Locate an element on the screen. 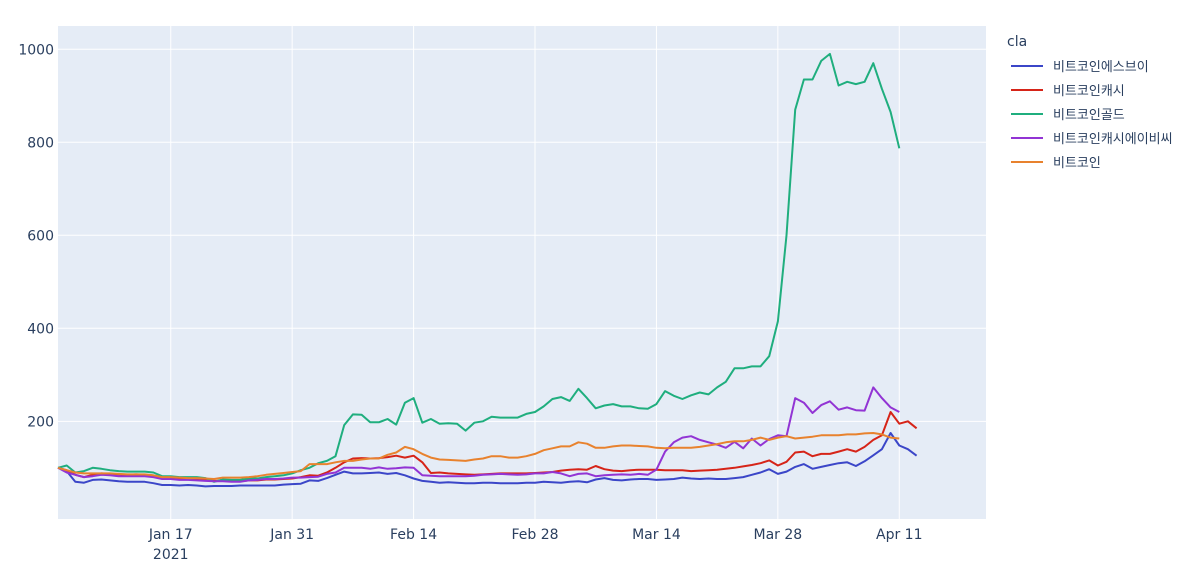 The width and height of the screenshot is (1200, 569). x-tick-label: Jan 17 is located at coordinates (170, 535).